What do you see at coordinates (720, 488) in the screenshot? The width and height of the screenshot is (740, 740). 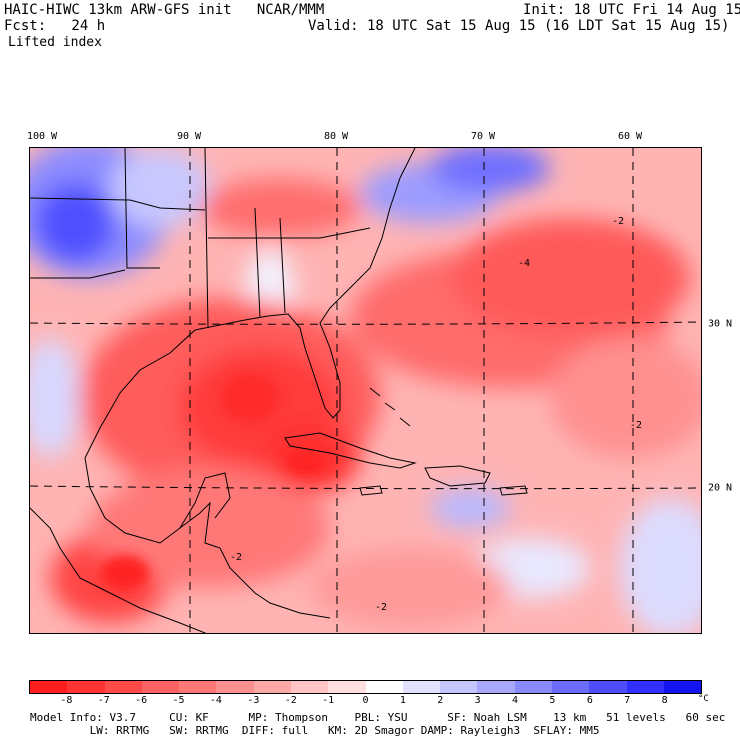 I see `lat-label-20n: 20 N` at bounding box center [720, 488].